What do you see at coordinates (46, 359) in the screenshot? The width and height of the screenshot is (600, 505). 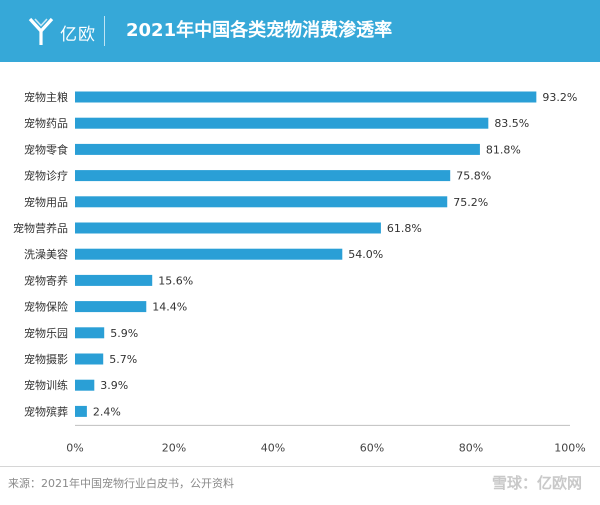 I see `category-label: 宠物摄影` at bounding box center [46, 359].